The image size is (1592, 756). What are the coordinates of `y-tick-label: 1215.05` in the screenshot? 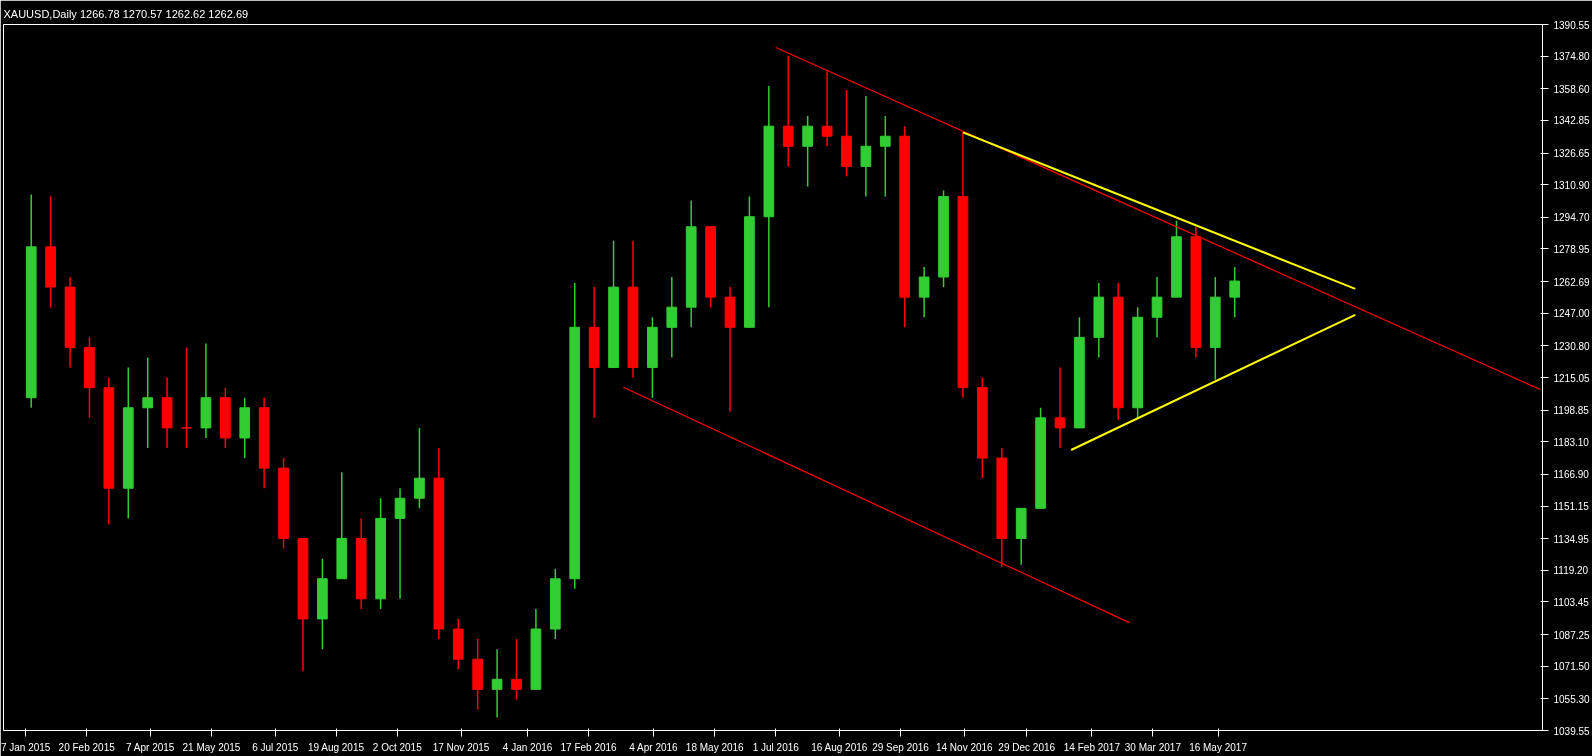 It's located at (1572, 378).